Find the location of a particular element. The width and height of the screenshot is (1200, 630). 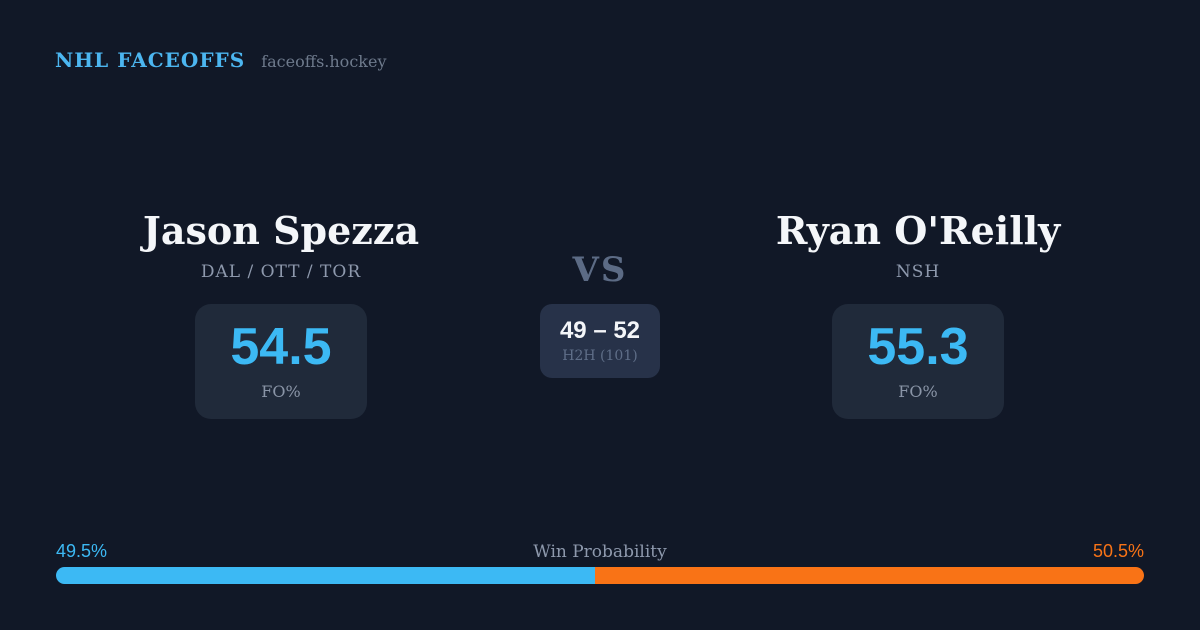

win-probability-bar-right-segment is located at coordinates (869, 575).